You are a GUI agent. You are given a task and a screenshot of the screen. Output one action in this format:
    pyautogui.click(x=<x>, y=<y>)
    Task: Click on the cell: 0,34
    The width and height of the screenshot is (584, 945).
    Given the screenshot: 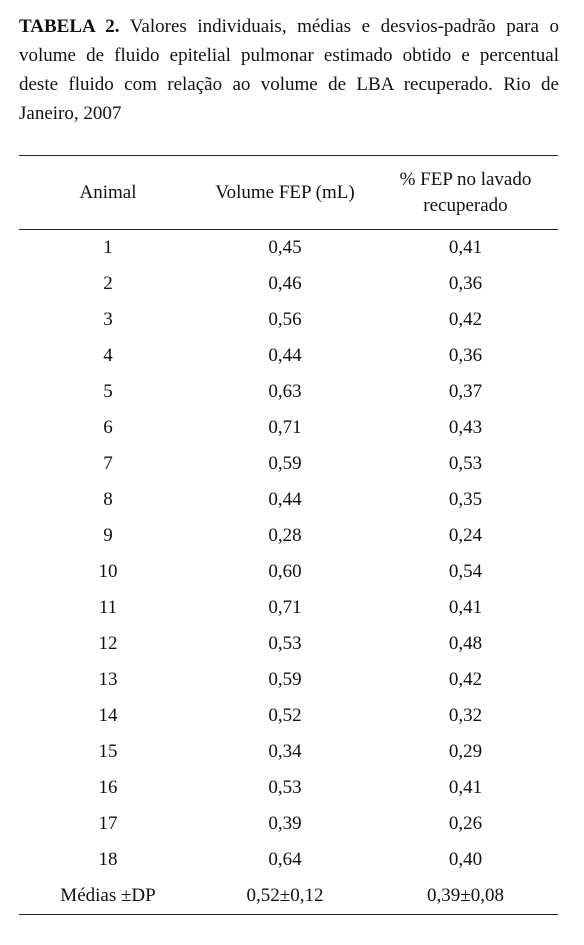 What is the action you would take?
    pyautogui.click(x=285, y=751)
    